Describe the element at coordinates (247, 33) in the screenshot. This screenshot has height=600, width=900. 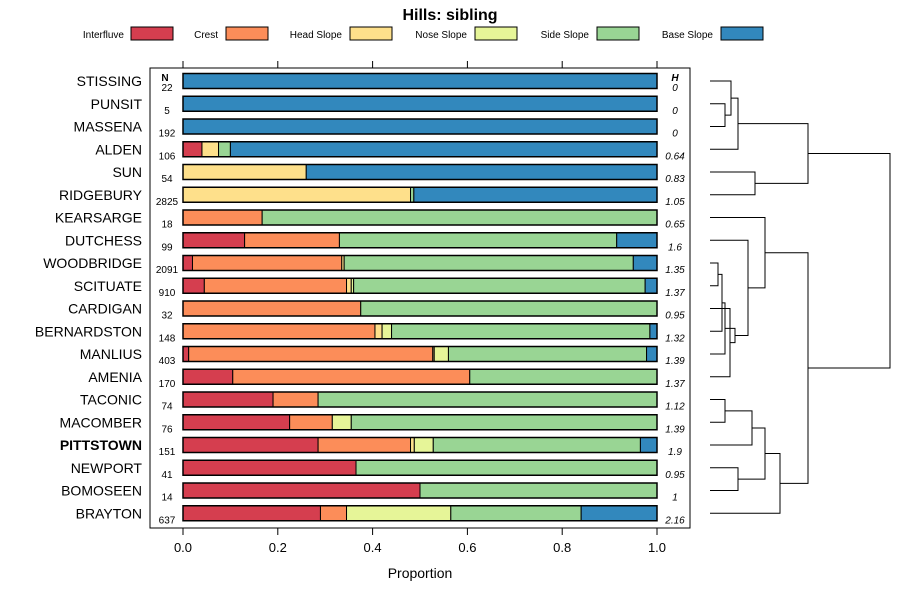
I see `legend-swatch-crest` at that location.